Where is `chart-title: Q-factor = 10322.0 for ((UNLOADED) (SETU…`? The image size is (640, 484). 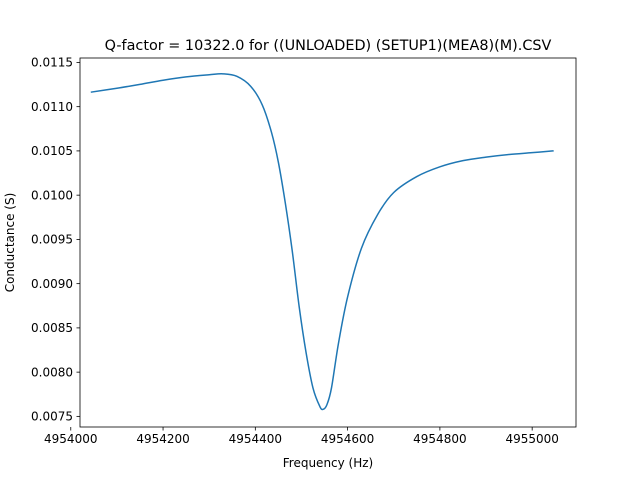 chart-title: Q-factor = 10322.0 for ((UNLOADED) (SETU… is located at coordinates (328, 46).